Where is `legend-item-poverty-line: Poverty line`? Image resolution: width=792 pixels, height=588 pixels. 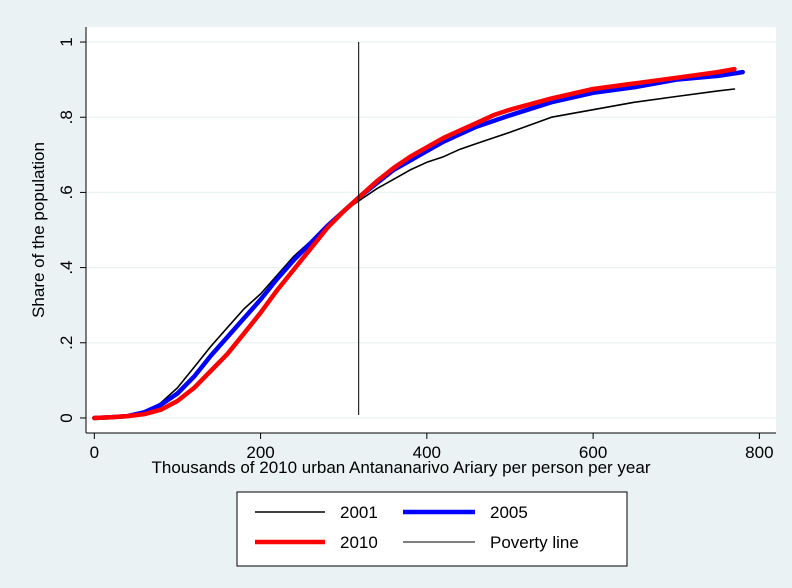 legend-item-poverty-line: Poverty line is located at coordinates (491, 542).